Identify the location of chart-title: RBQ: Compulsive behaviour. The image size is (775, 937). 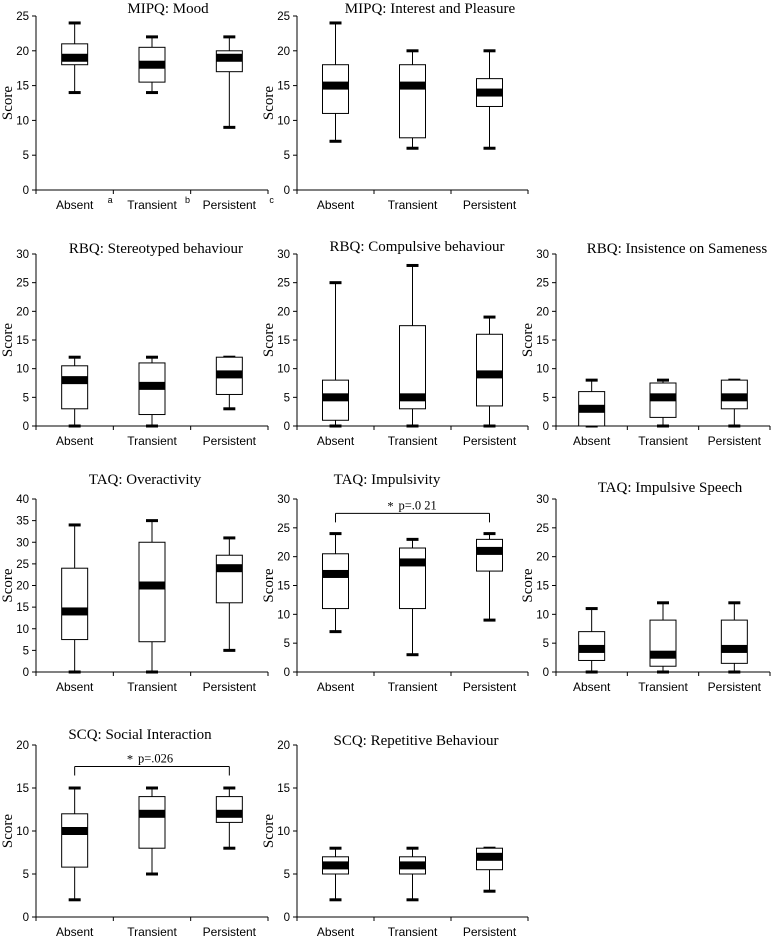
(417, 247).